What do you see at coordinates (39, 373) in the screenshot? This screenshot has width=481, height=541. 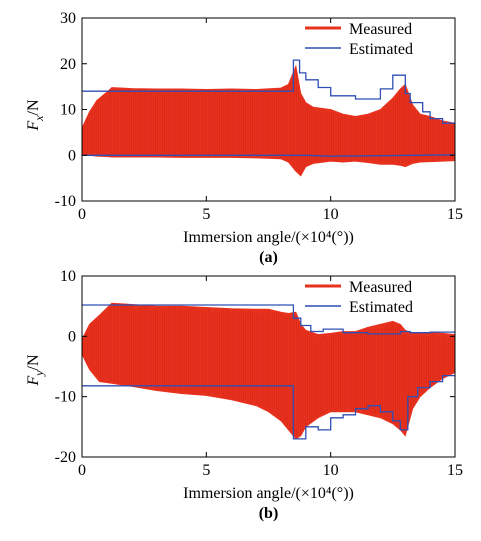 I see `y-axis-label-subscript: y` at bounding box center [39, 373].